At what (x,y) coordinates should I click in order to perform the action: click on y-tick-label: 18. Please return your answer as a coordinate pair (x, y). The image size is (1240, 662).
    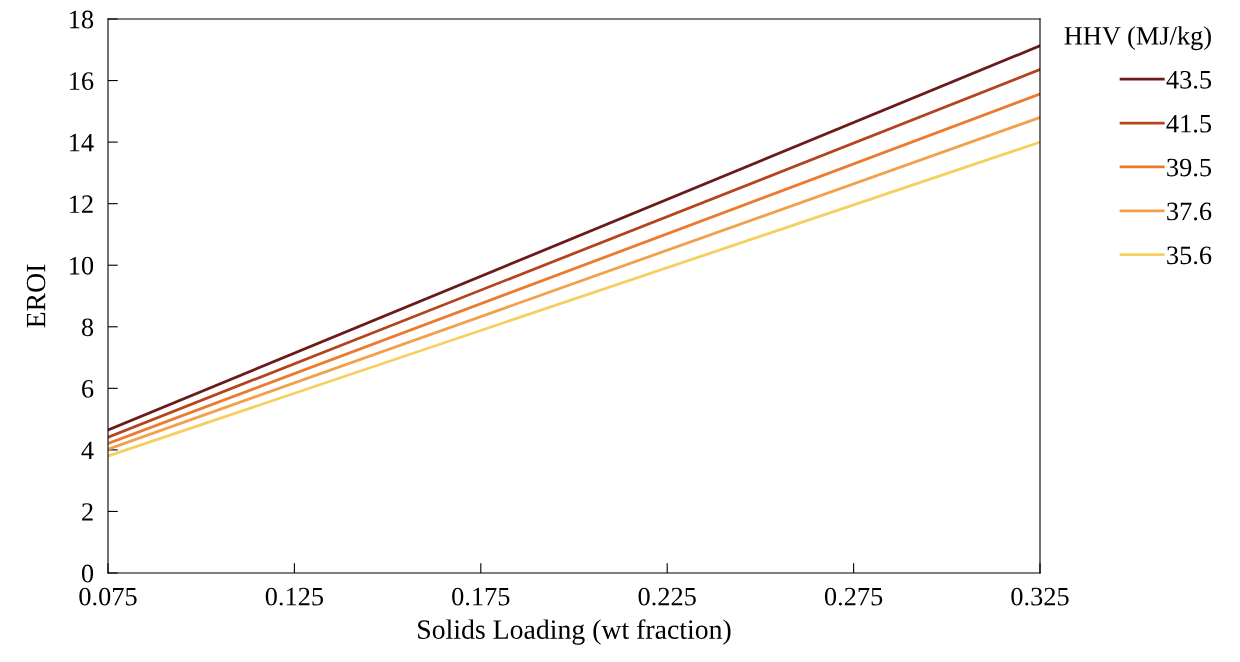
    Looking at the image, I should click on (82, 19).